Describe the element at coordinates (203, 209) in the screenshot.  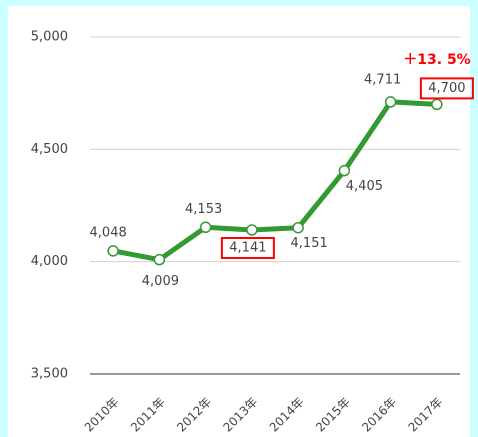
I see `data-label: 4,153` at that location.